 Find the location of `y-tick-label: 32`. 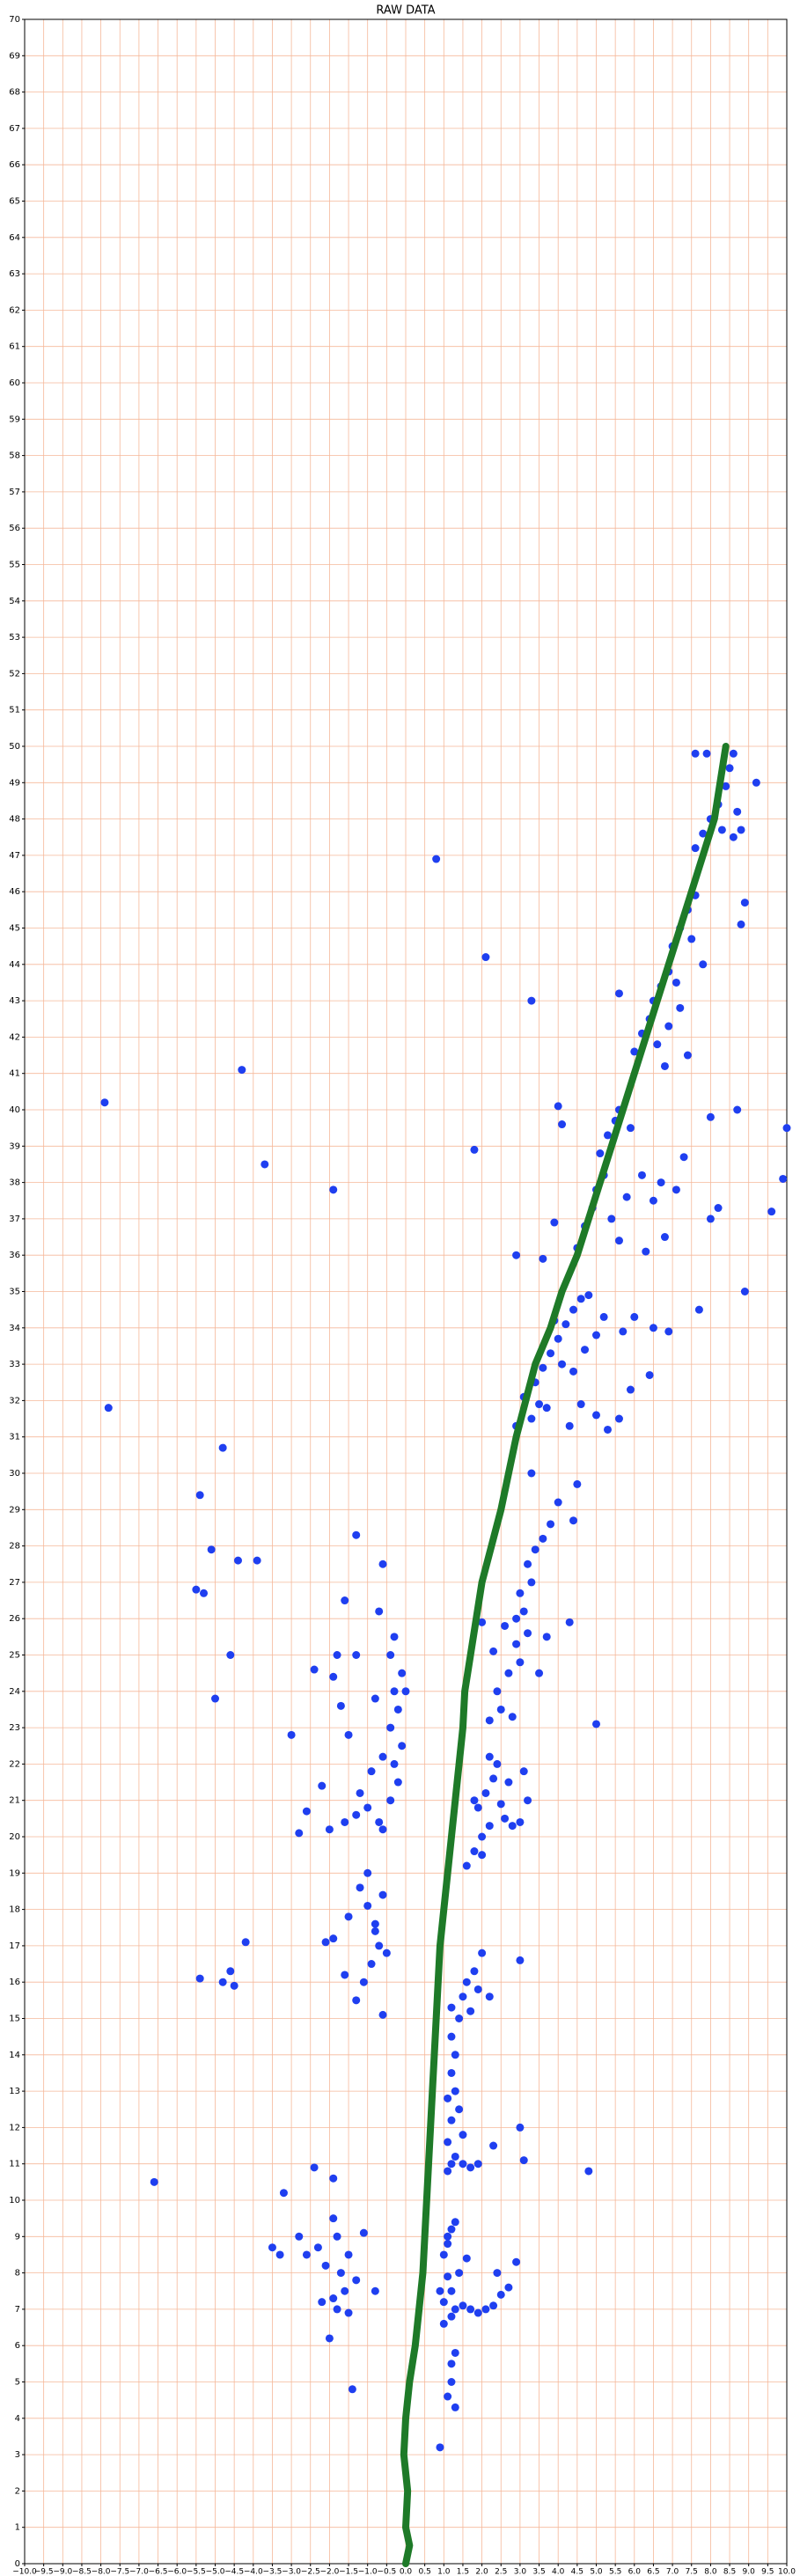

y-tick-label: 32 is located at coordinates (15, 1400).